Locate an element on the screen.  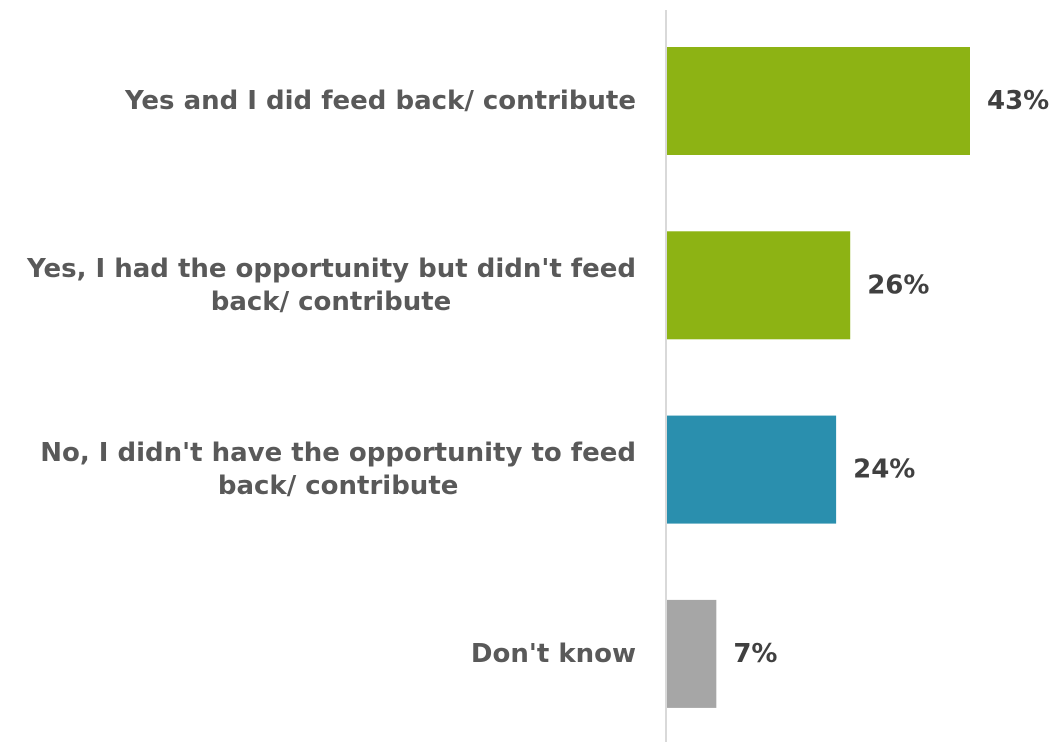
category-label-4-line-1: Don't know is located at coordinates (553, 654).